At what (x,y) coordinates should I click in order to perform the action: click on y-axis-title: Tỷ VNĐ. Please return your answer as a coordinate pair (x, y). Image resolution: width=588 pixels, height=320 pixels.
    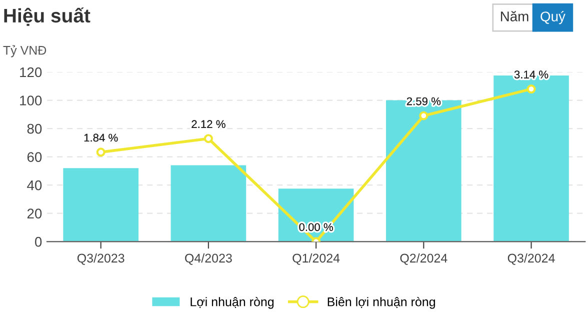
    Looking at the image, I should click on (24, 51).